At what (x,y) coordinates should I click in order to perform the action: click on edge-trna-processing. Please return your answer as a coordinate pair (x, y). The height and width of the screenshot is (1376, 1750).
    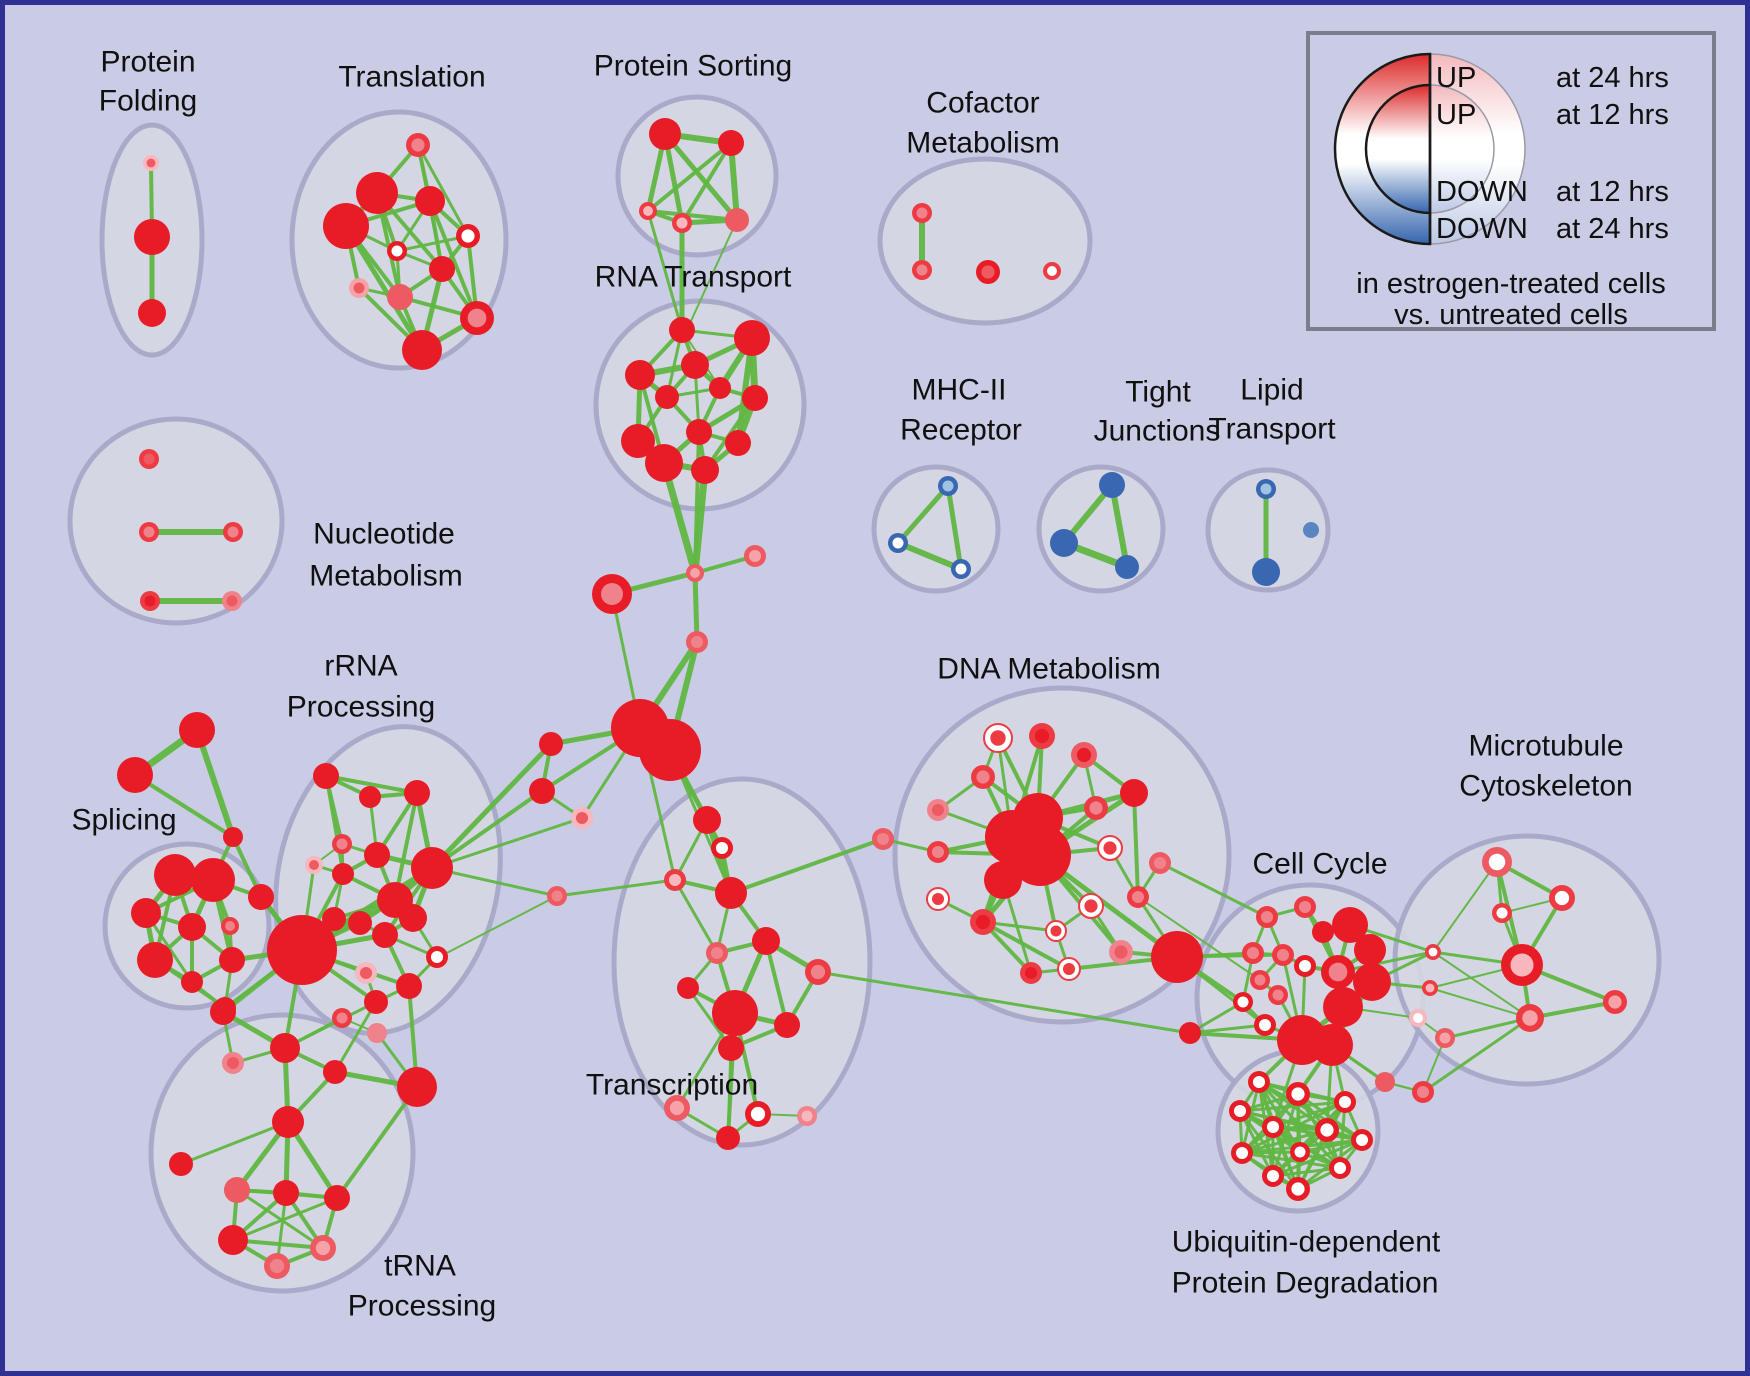
    Looking at the image, I should click on (280, 1219).